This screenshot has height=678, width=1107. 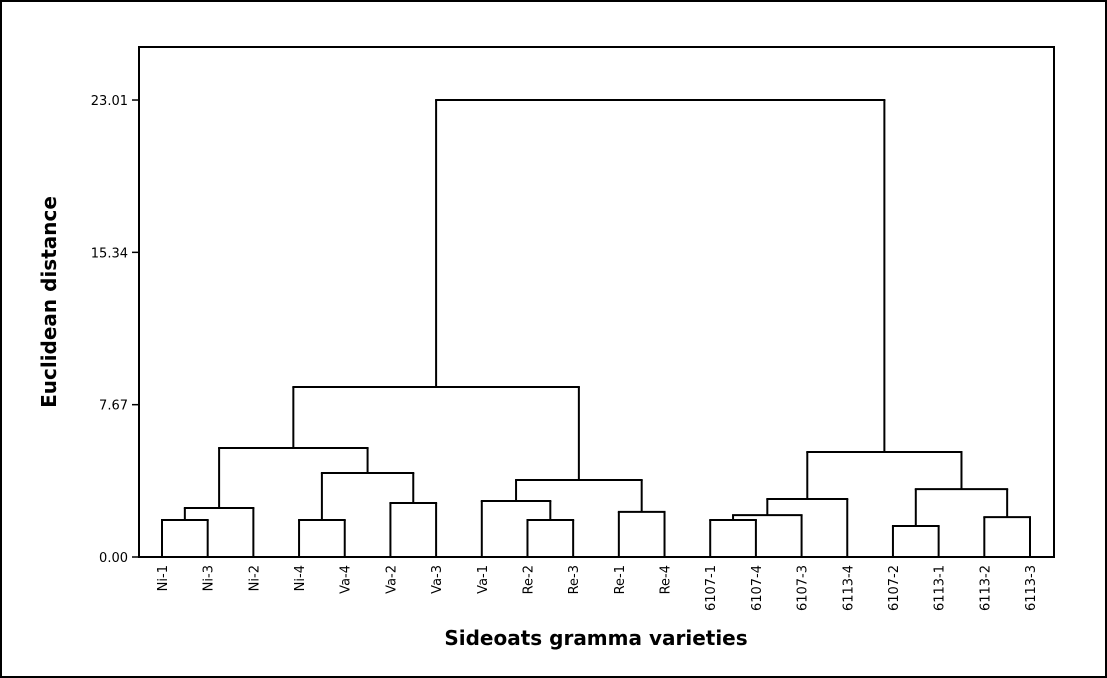 I want to click on leaf-label: Va-2, so click(x=391, y=579).